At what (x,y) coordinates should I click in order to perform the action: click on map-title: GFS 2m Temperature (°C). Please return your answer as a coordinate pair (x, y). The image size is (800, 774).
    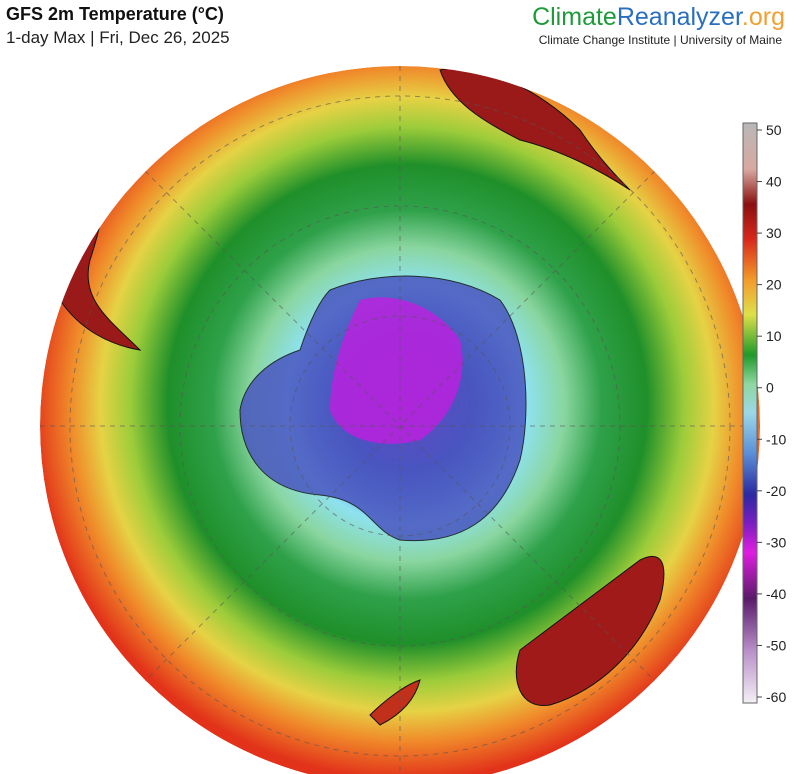
    Looking at the image, I should click on (115, 14).